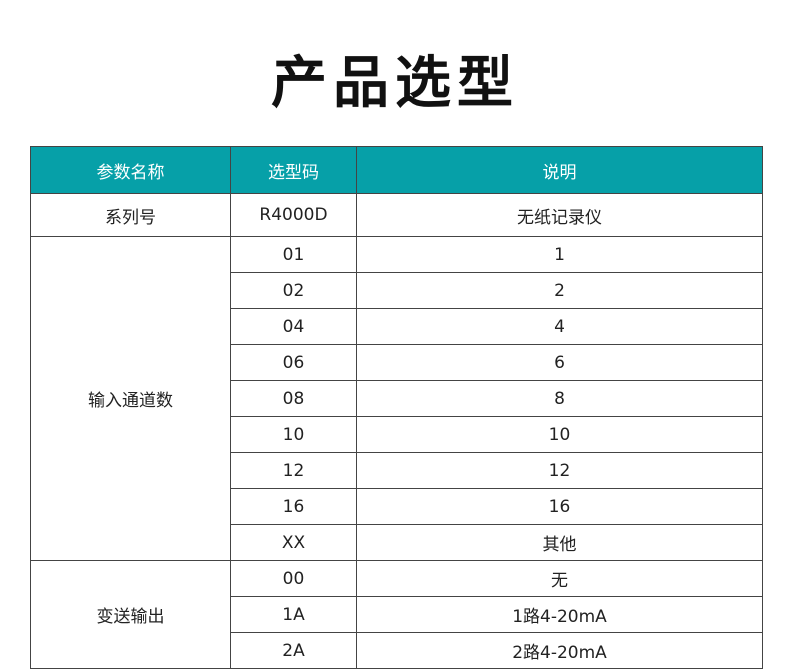  Describe the element at coordinates (130, 215) in the screenshot. I see `param-name: 系列号` at that location.